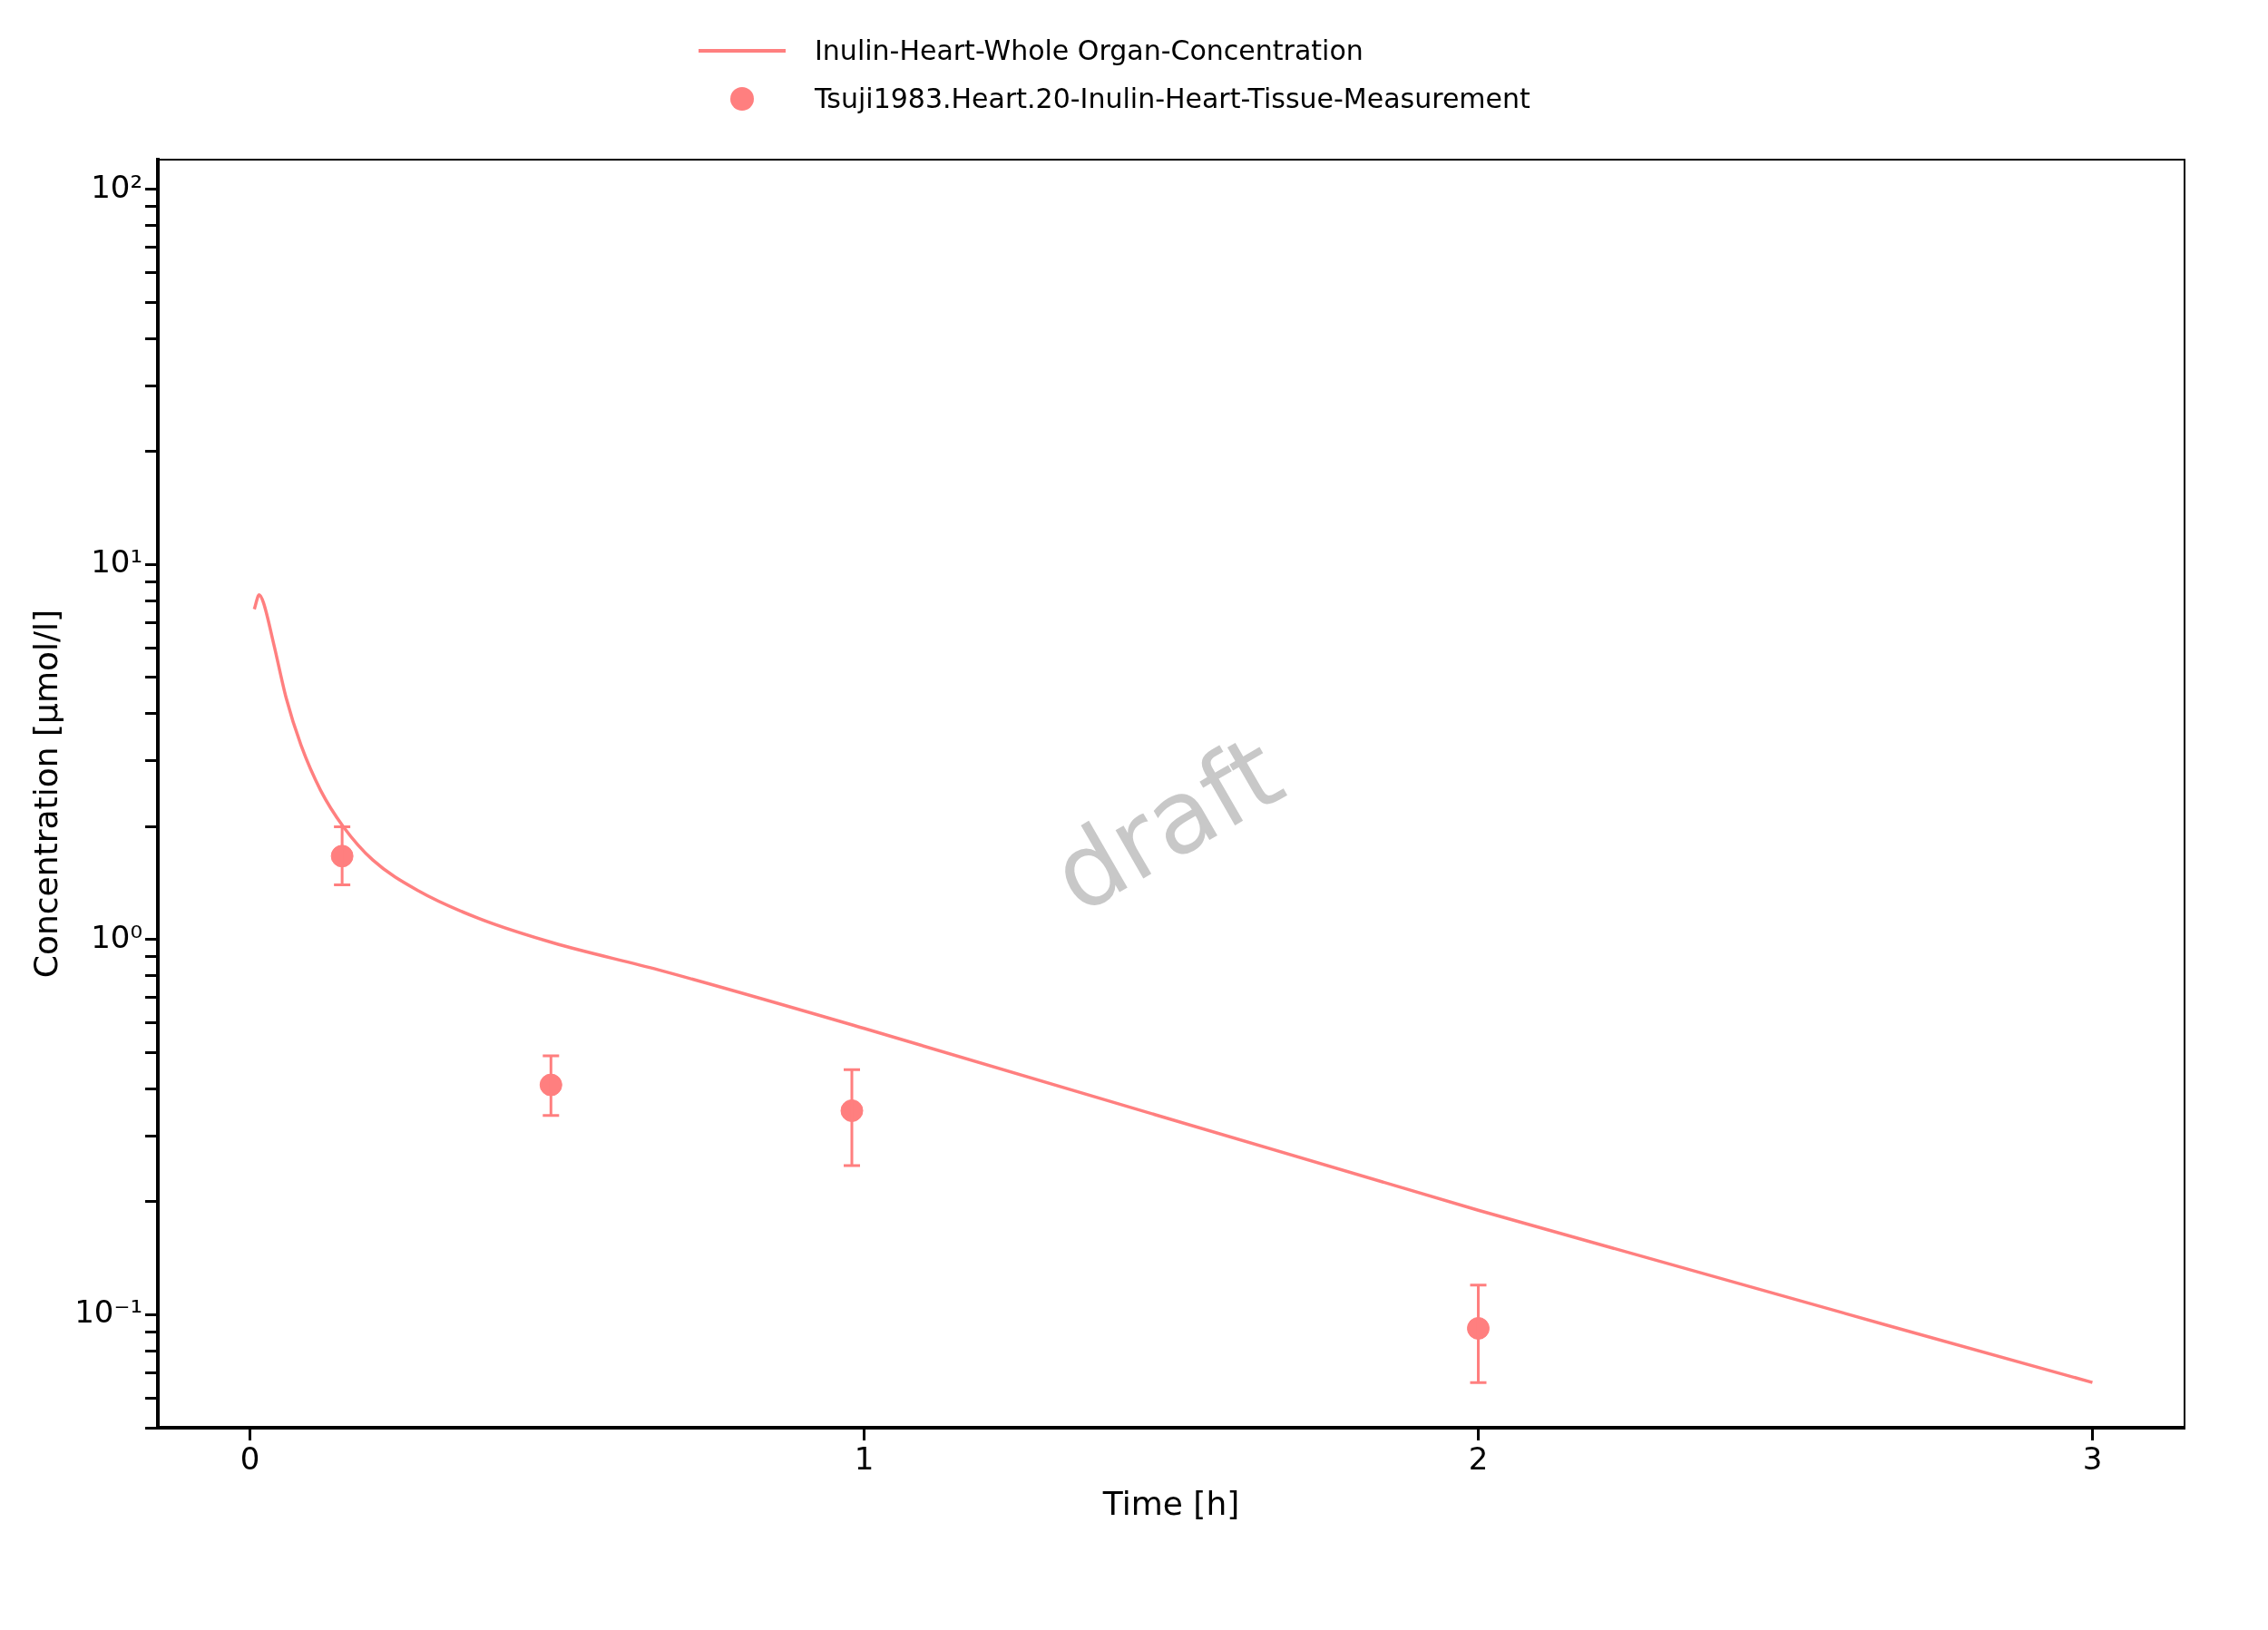 The width and height of the screenshot is (2268, 1630). Describe the element at coordinates (2092, 1459) in the screenshot. I see `x-tick-label: 3` at that location.